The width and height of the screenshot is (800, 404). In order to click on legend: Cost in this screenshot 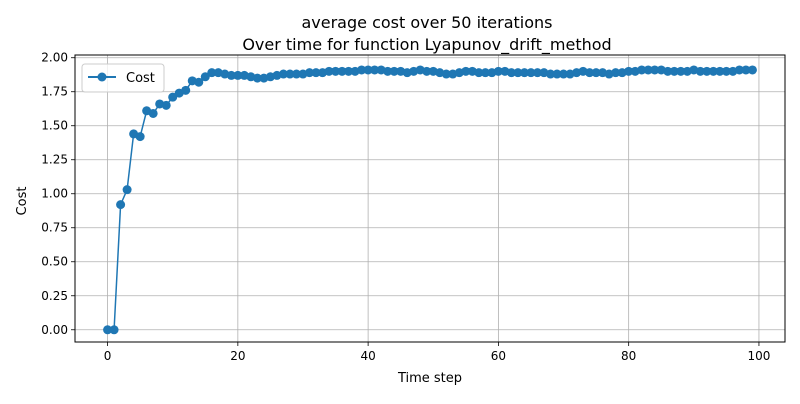, I will do `click(123, 78)`.